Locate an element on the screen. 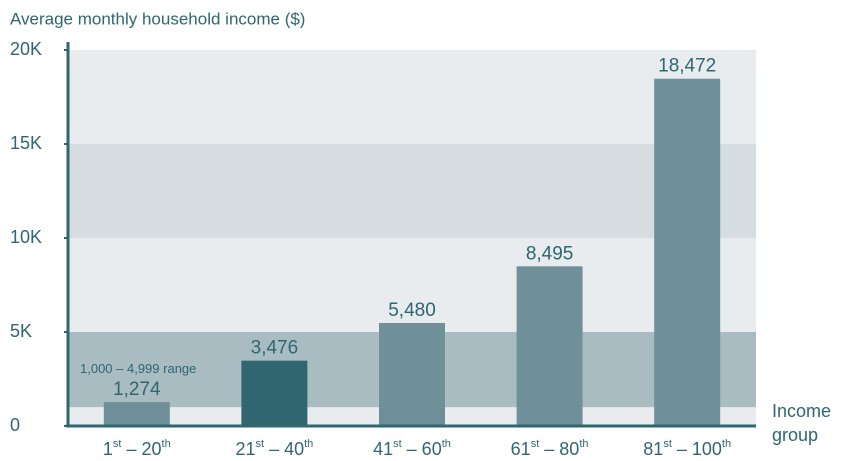 The width and height of the screenshot is (852, 461). x-tick-label: 61st – 80th is located at coordinates (550, 448).